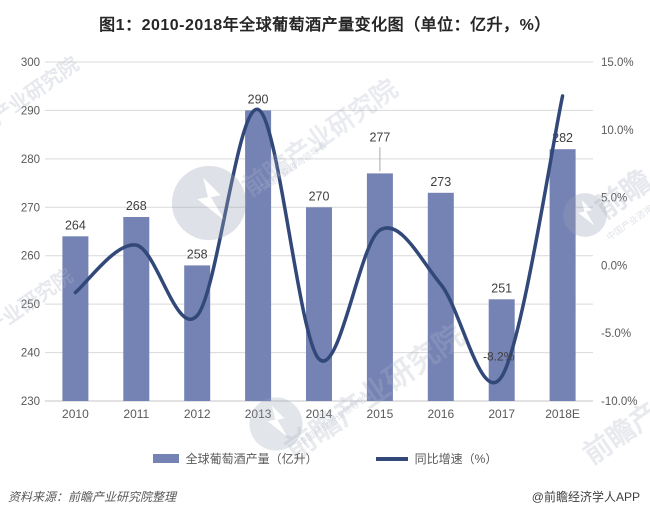 The image size is (650, 519). I want to click on x-axis-label-2012: 2012, so click(197, 414).